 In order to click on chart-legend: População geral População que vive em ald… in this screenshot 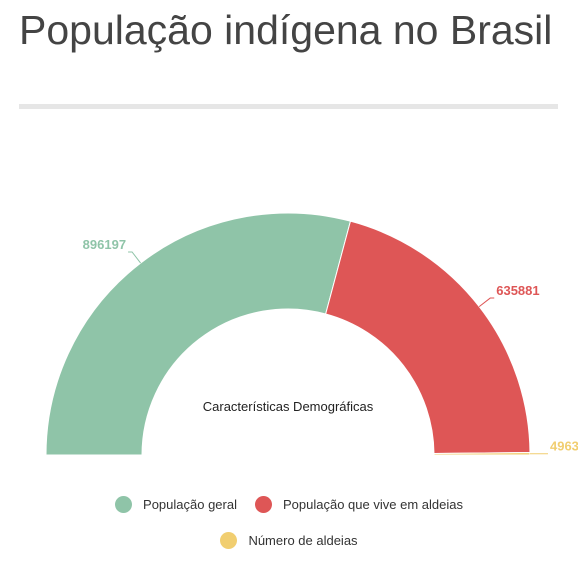, I will do `click(289, 504)`.